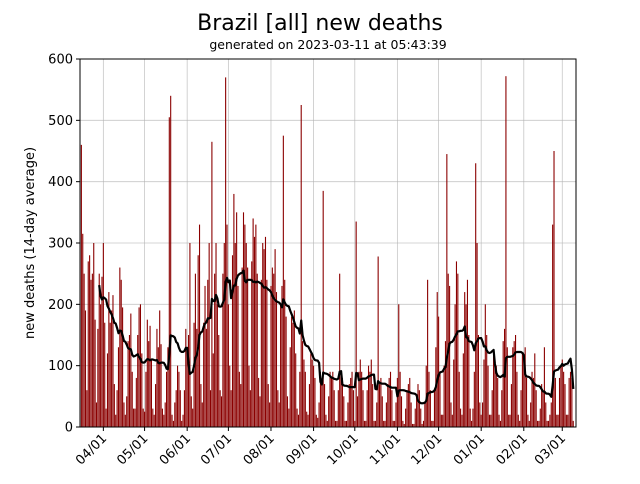 This screenshot has width=640, height=484. Describe the element at coordinates (69, 428) in the screenshot. I see `y-tick-label: 0` at that location.